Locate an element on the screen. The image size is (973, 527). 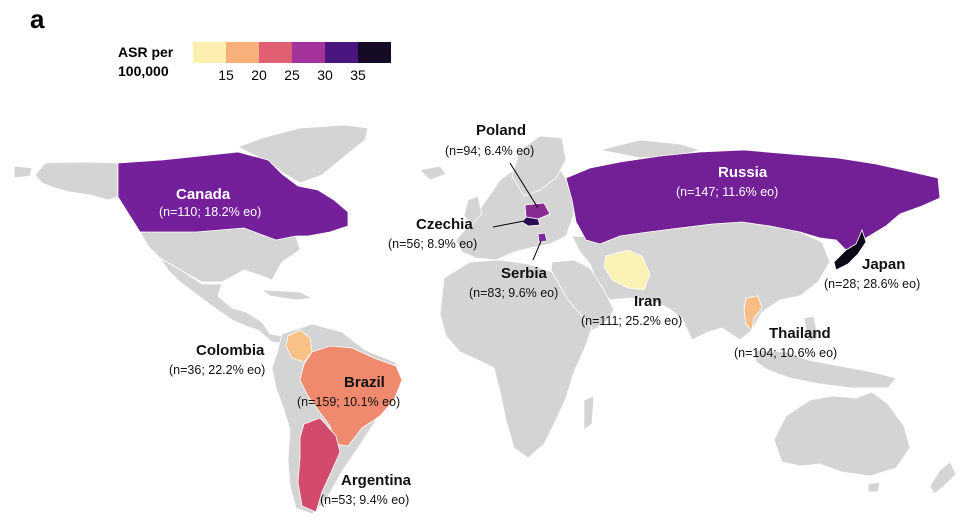
tasmania is located at coordinates (874, 487).